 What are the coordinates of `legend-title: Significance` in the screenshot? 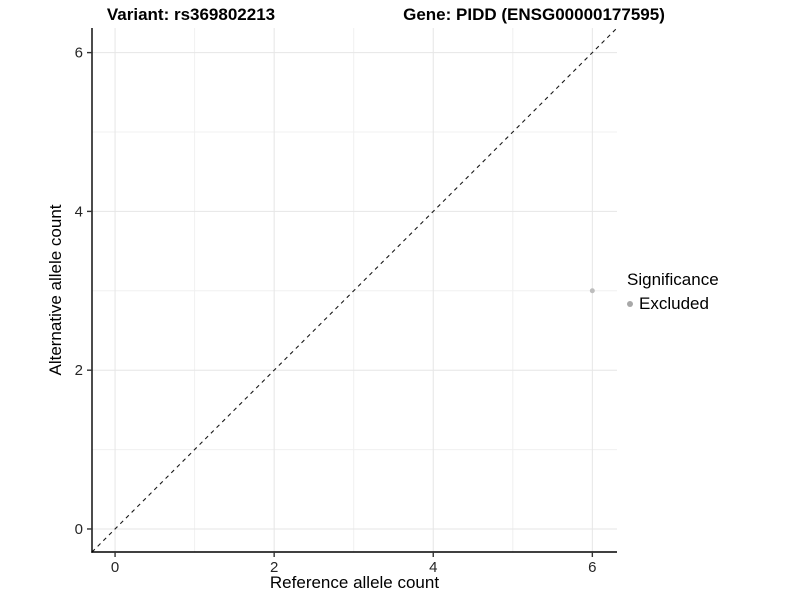 It's located at (673, 279).